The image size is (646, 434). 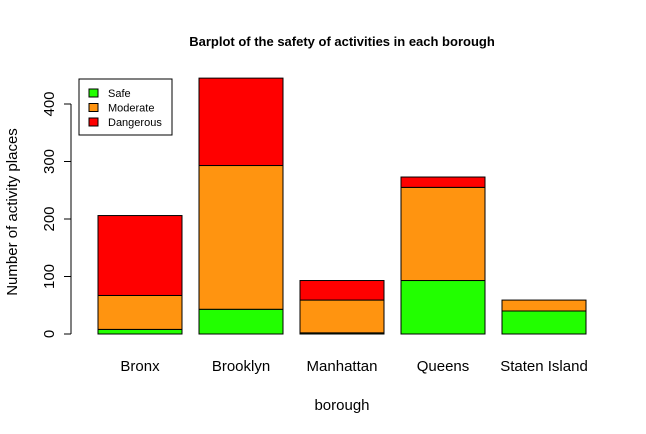 What do you see at coordinates (135, 123) in the screenshot?
I see `legend-label-dangerous: Dangerous` at bounding box center [135, 123].